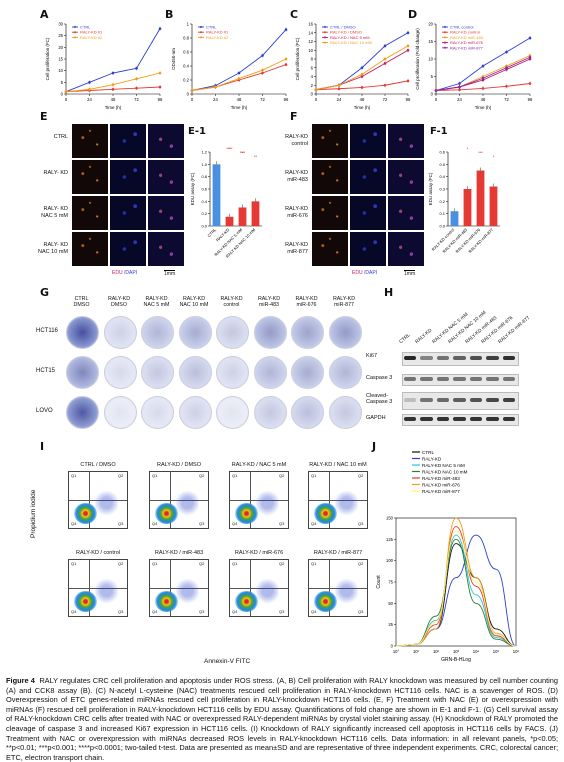  I want to click on y-tick-label: 12, so click(310, 41).